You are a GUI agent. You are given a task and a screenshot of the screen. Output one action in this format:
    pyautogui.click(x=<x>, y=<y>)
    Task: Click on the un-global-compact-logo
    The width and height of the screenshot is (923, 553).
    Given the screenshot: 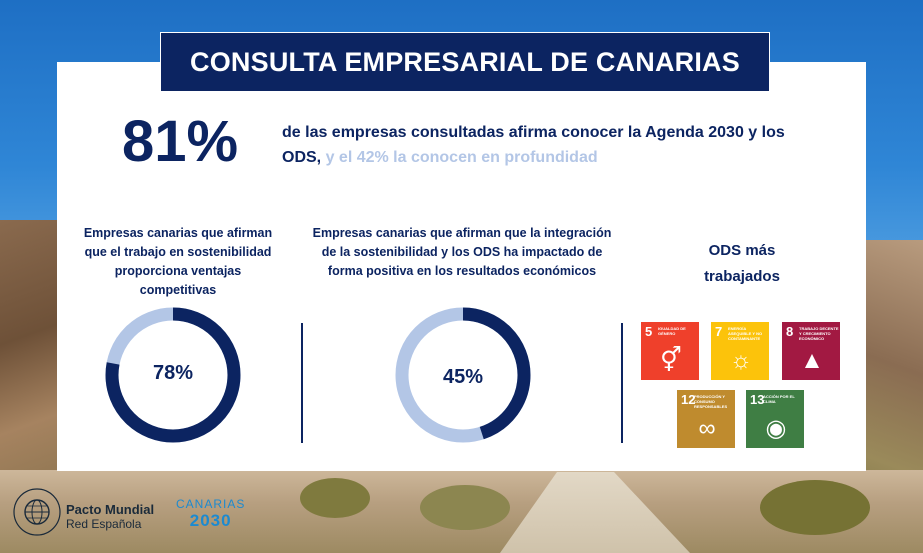 What is the action you would take?
    pyautogui.click(x=37, y=512)
    